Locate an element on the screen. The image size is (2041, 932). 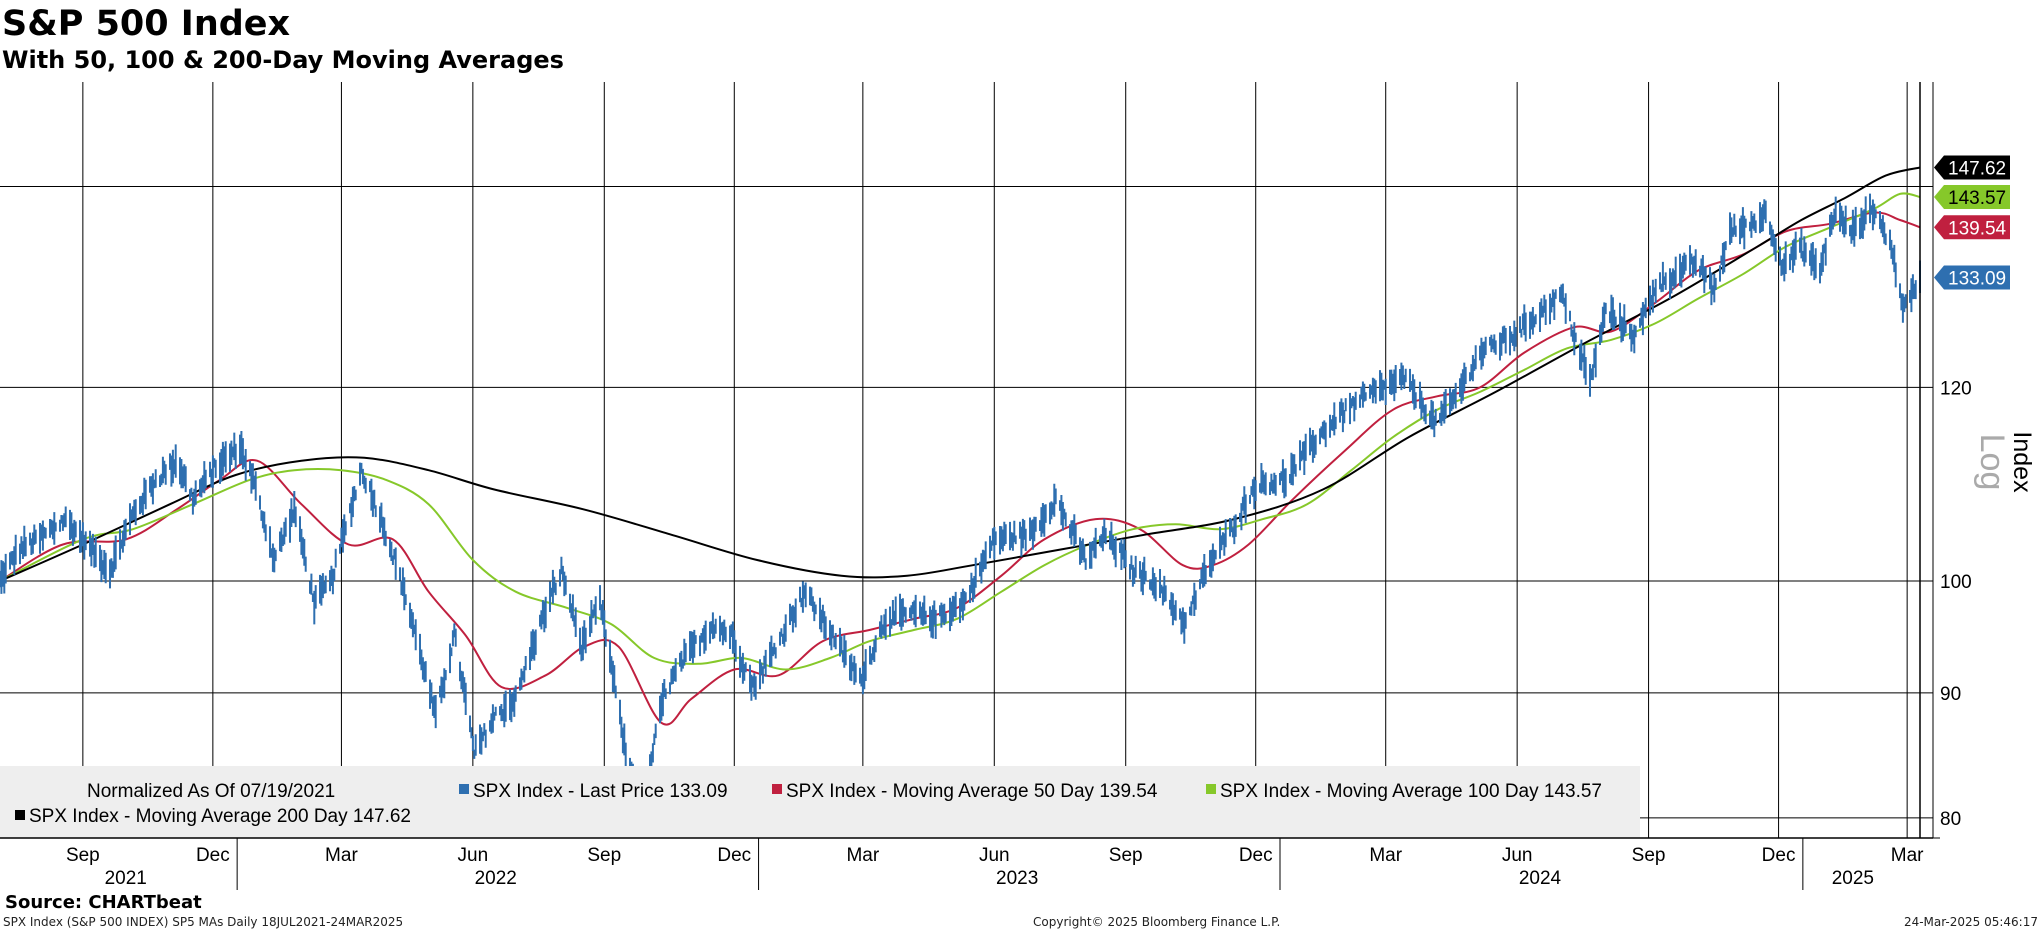
ma50-tag-shape is located at coordinates (1972, 227).